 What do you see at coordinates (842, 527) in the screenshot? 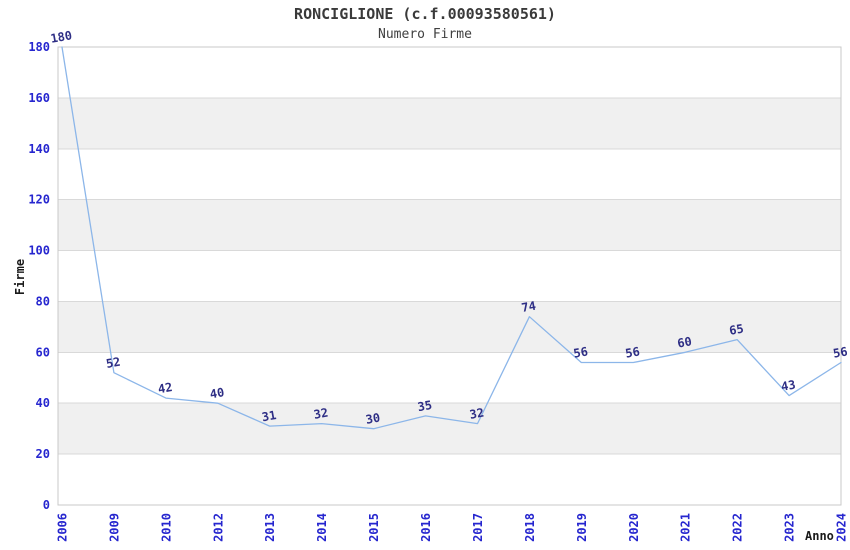
I see `x-tick-label: 2024` at bounding box center [842, 527].